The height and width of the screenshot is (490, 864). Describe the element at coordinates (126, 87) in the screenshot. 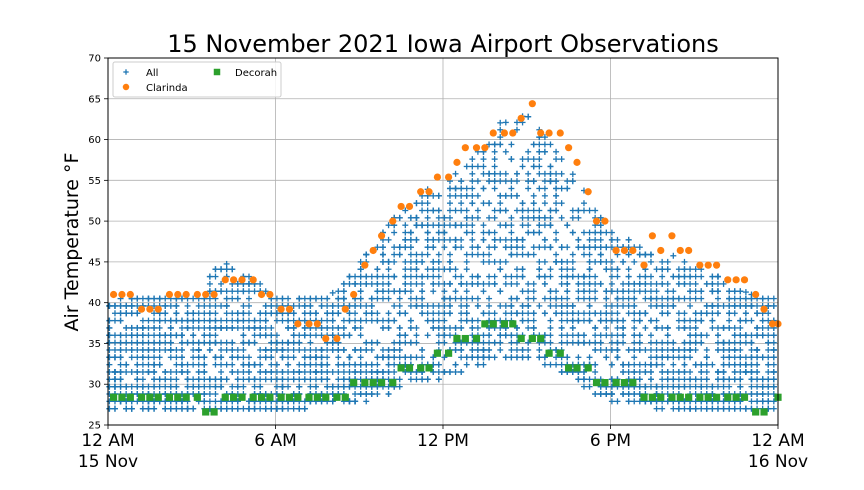

I see `legend-marker-clarinda` at that location.